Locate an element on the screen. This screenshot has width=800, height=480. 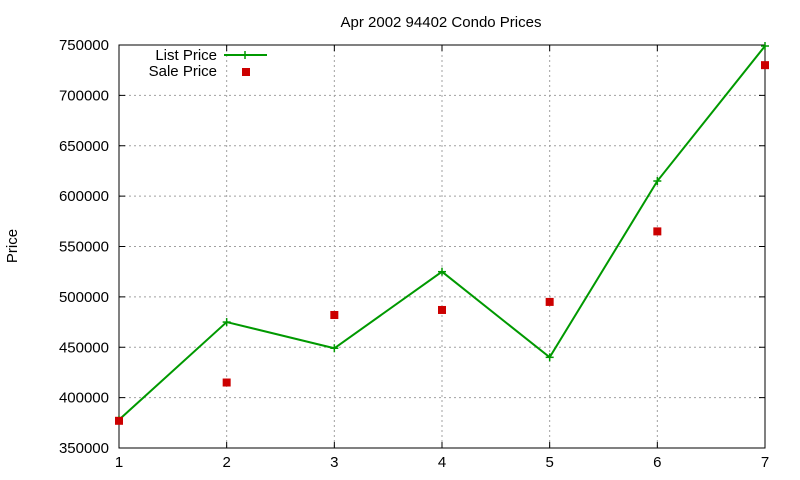
x-tick-label: 5 is located at coordinates (549, 462).